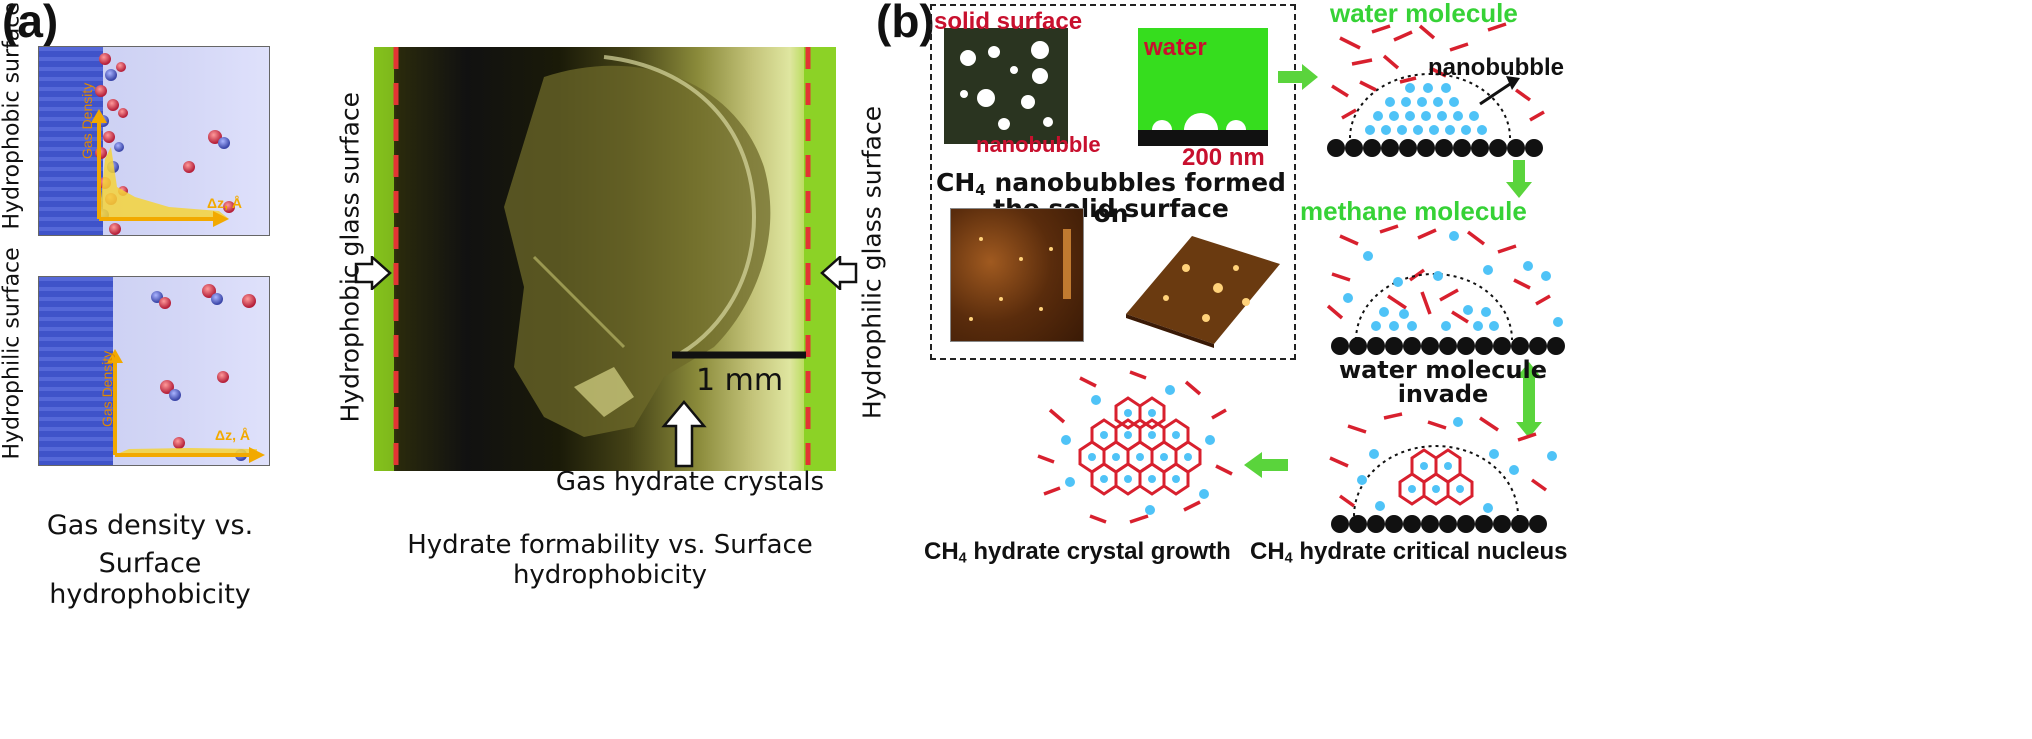  What do you see at coordinates (1496, 67) in the screenshot?
I see `nanobubble-label: nanobubble` at bounding box center [1496, 67].